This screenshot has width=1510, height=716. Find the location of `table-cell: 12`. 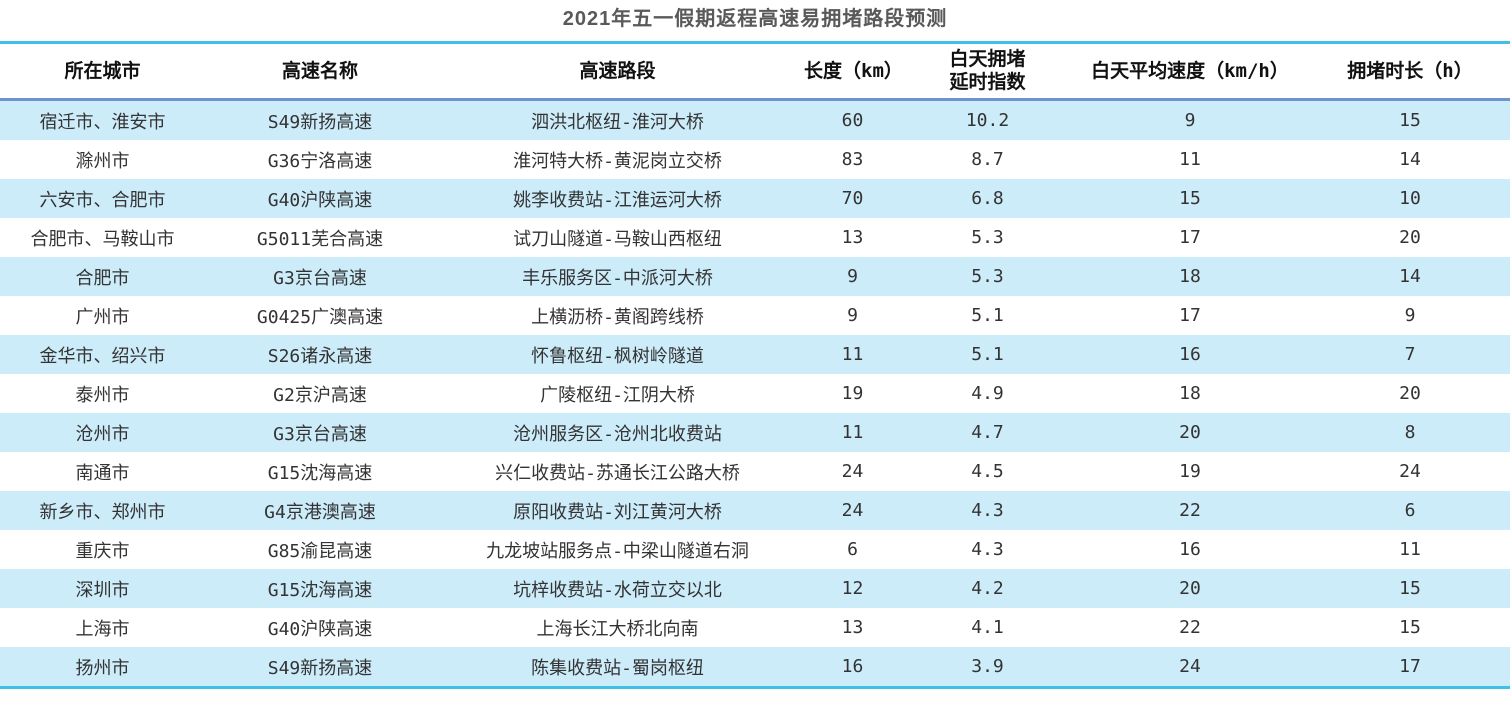

table-cell: 12 is located at coordinates (852, 588).